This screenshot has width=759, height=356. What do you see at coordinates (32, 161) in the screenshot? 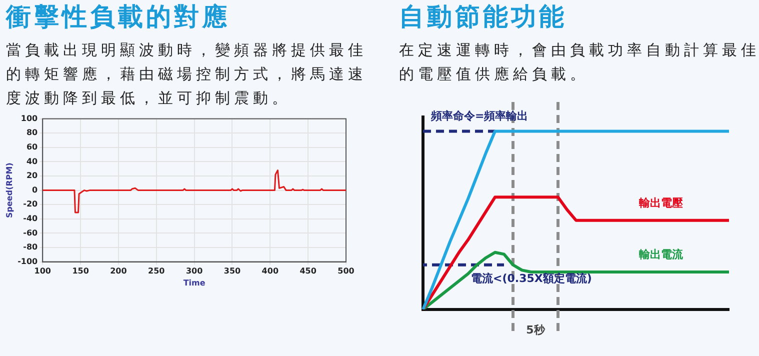
I see `y-tick-label: 40` at bounding box center [32, 161].